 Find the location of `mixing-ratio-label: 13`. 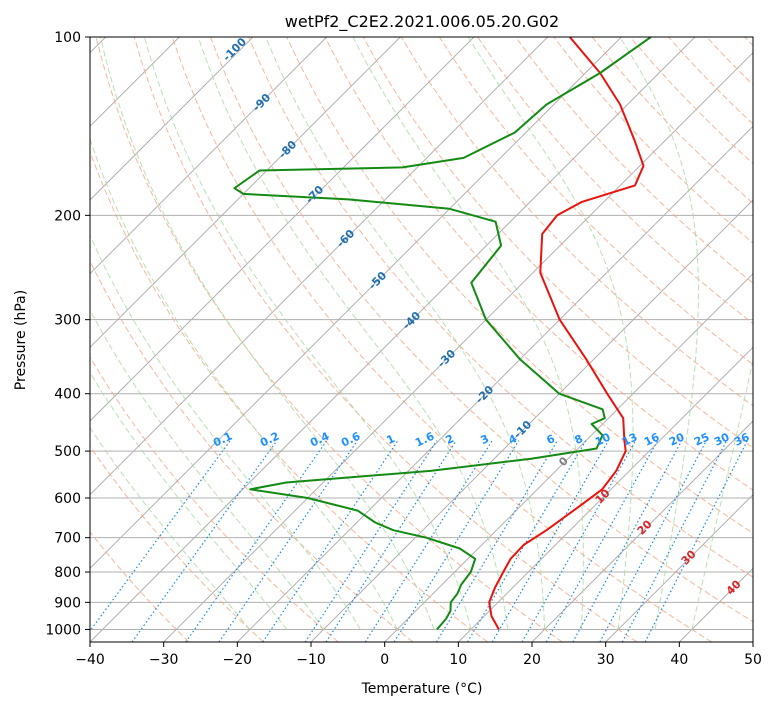

mixing-ratio-label: 13 is located at coordinates (629, 439).